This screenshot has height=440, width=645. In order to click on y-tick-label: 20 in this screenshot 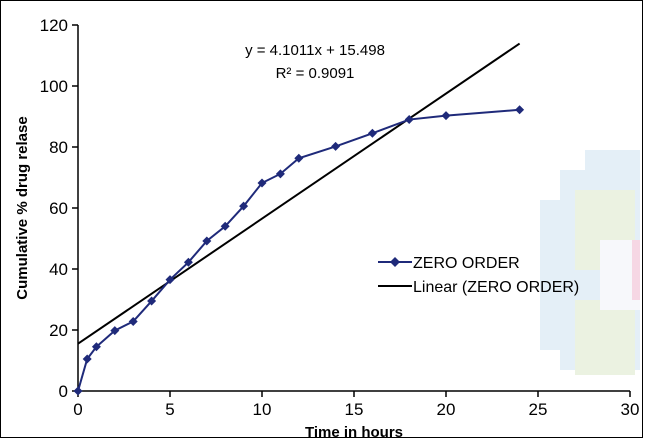, I will do `click(58, 330)`.